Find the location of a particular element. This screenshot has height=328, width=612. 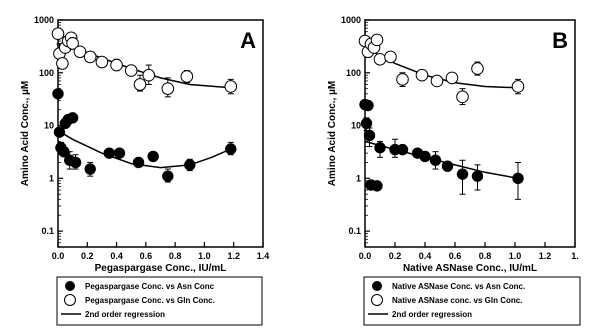

legend-entry-label: Pegaspargase Conc. vs Asn Conc is located at coordinates (150, 286).